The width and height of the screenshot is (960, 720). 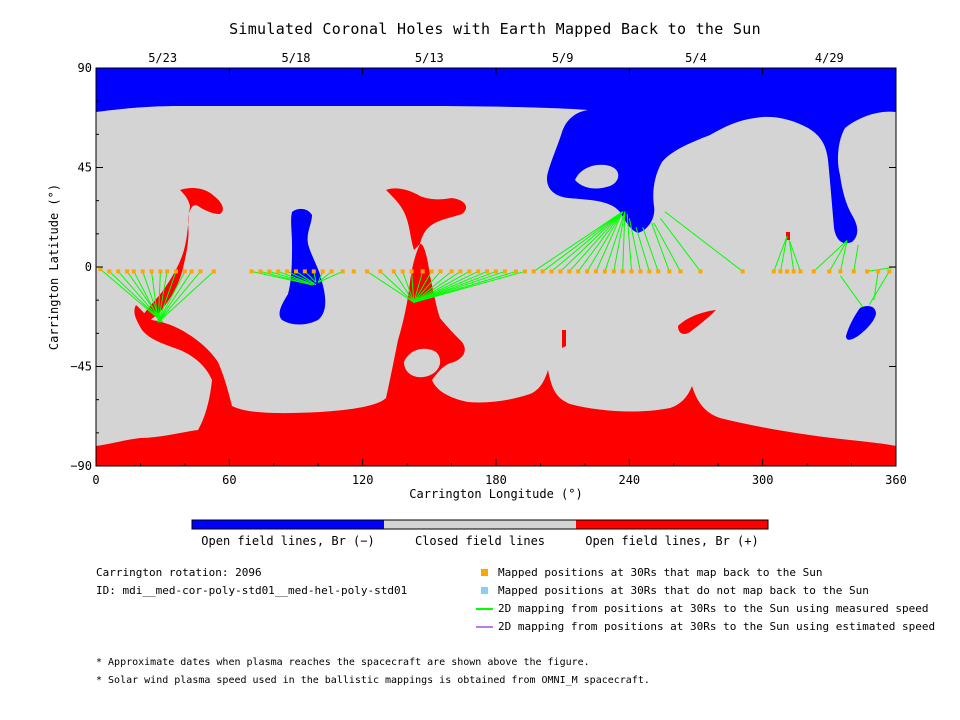 I want to click on x-tick-label: 180, so click(x=496, y=480).